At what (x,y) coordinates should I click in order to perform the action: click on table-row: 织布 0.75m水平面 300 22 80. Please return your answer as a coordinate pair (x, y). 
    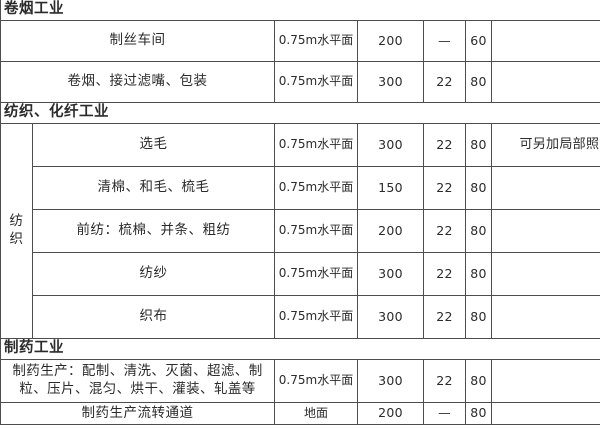
    Looking at the image, I should click on (300, 317).